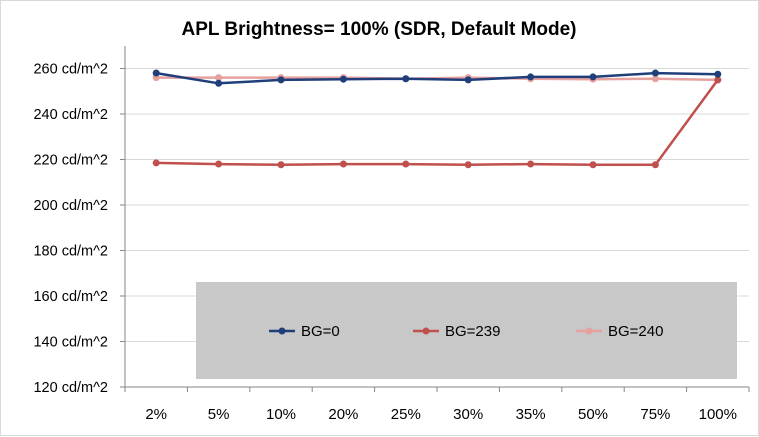 This screenshot has width=759, height=437. What do you see at coordinates (718, 414) in the screenshot?
I see `x-tick-label: 100%` at bounding box center [718, 414].